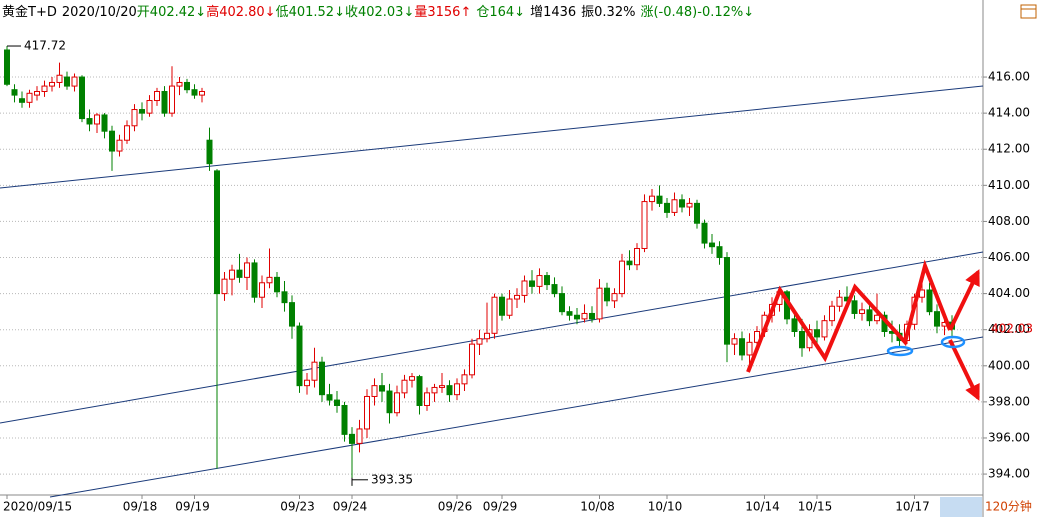 This screenshot has width=1043, height=517. I want to click on y-tick-label: 396.00, so click(1009, 437).